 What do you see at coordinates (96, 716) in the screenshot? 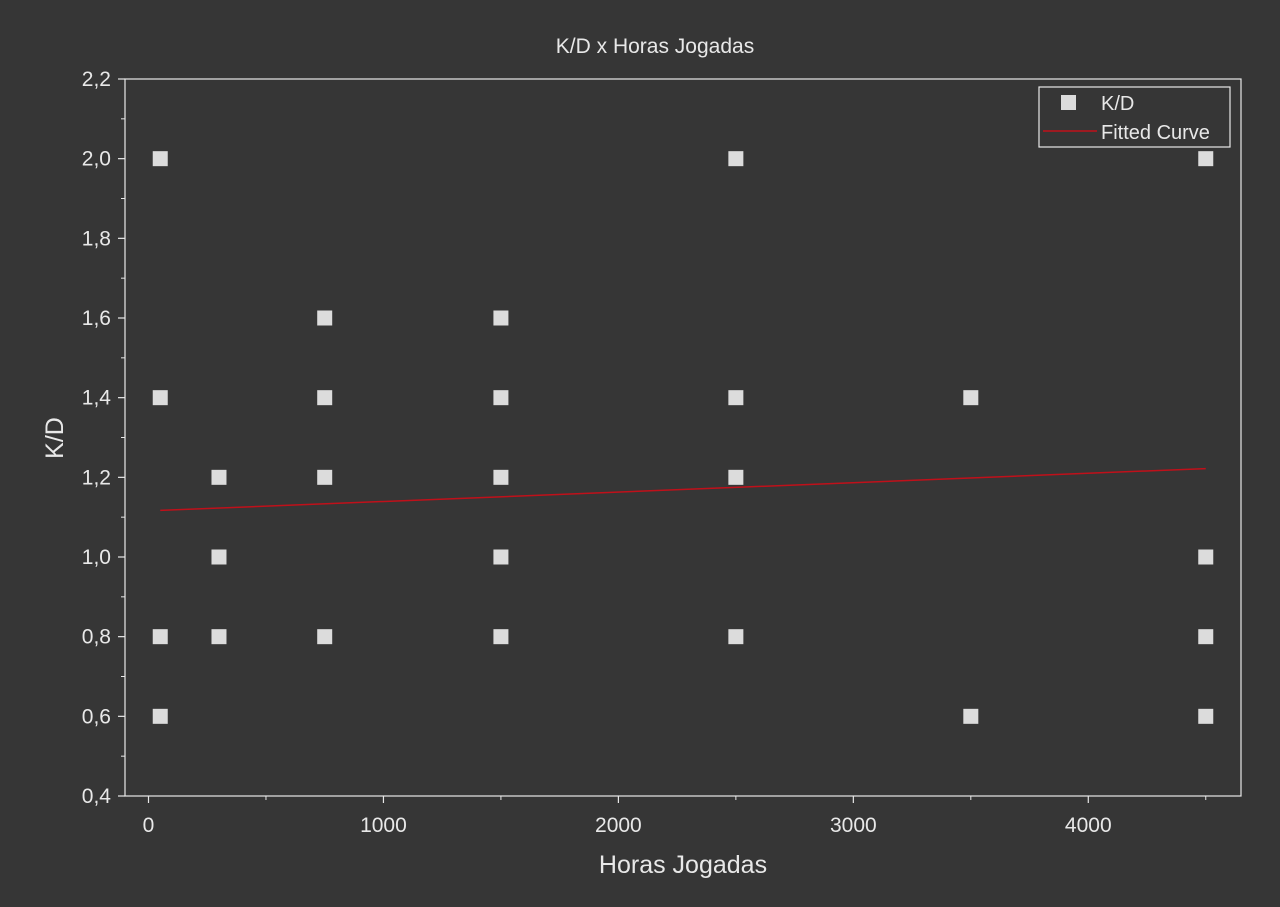
I see `y-tick-label: 0,6` at bounding box center [96, 716].